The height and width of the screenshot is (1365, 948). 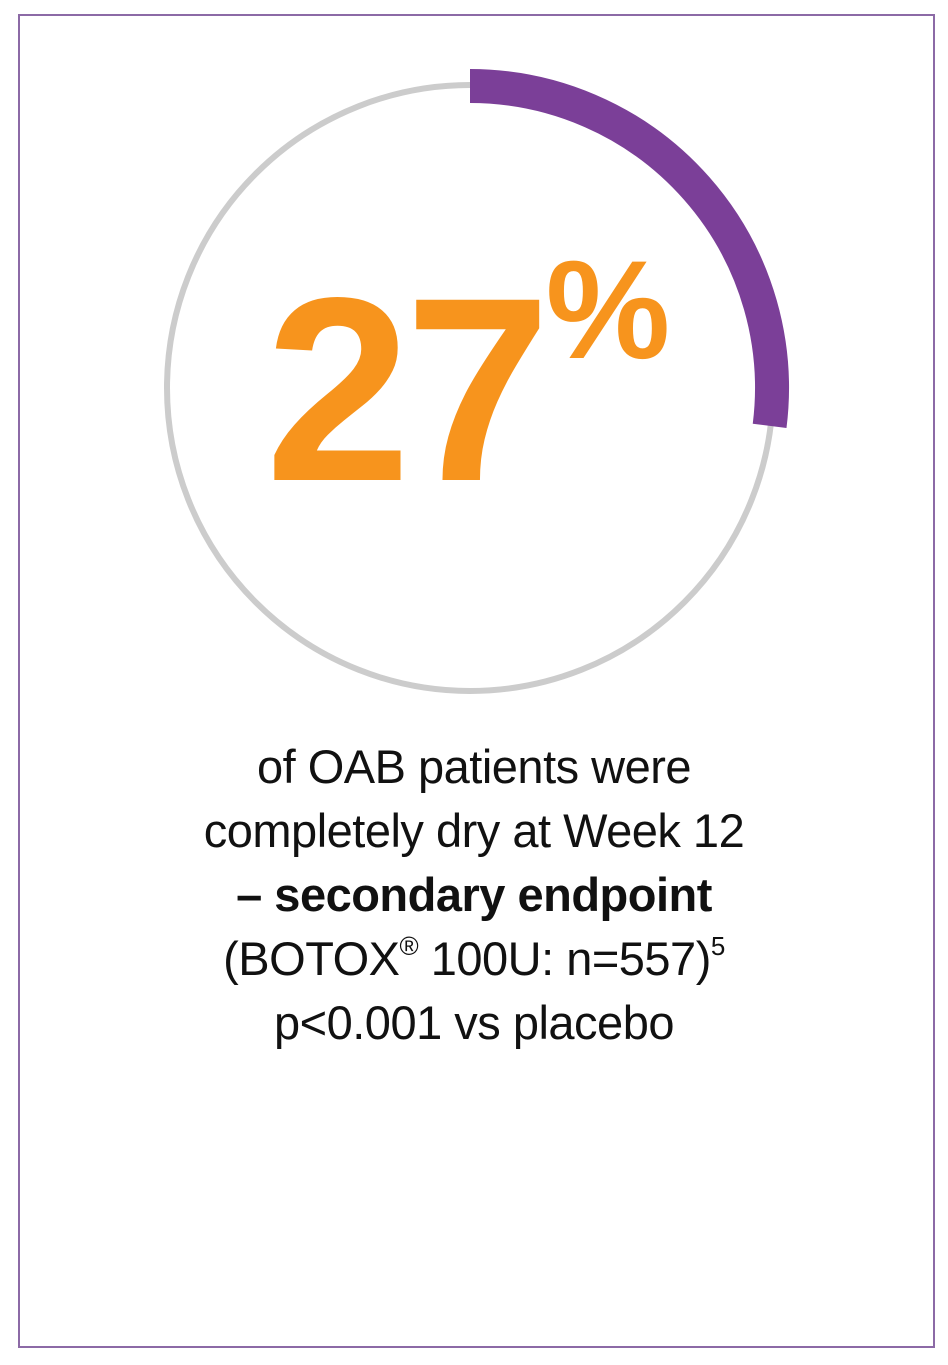 What do you see at coordinates (565, 958) in the screenshot?
I see `caption-text: 100U: n=557)` at bounding box center [565, 958].